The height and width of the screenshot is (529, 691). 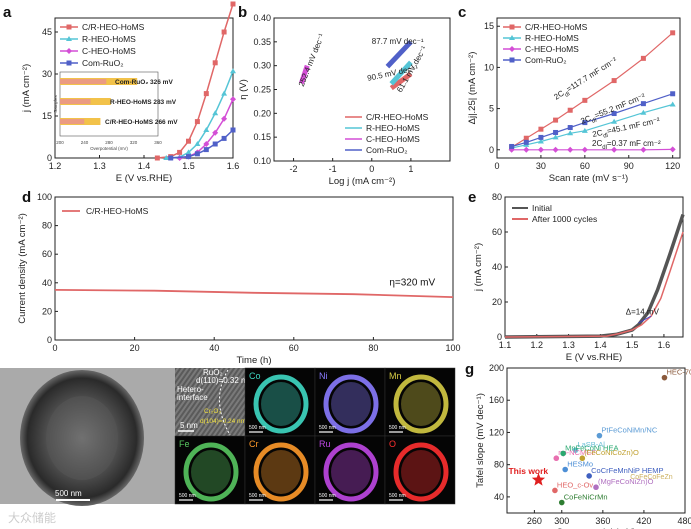 I want to click on point-this-work, so click(x=538, y=479).